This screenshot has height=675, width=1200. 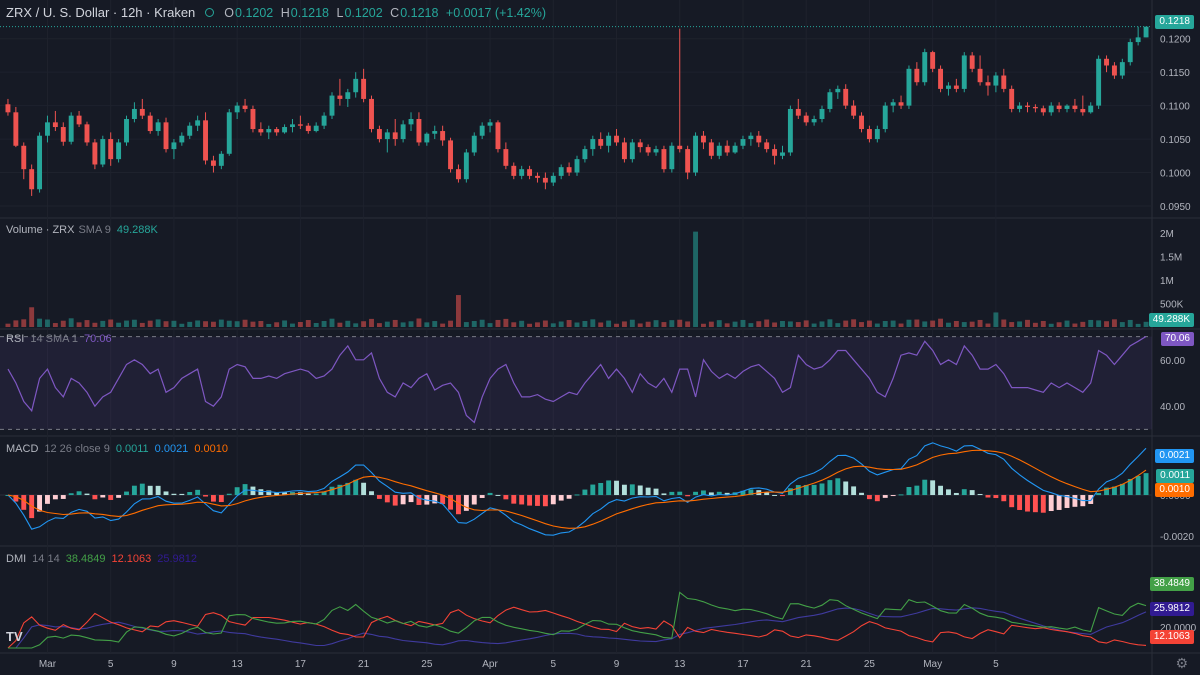 What do you see at coordinates (1167, 234) in the screenshot?
I see `volume-tick-label: 2M` at bounding box center [1167, 234].